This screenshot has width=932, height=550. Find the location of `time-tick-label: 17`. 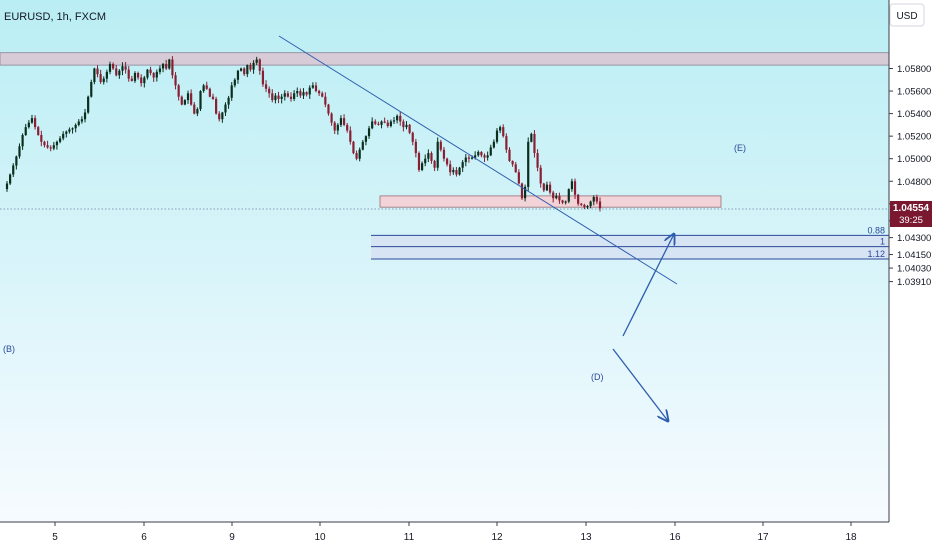

time-tick-label: 17 is located at coordinates (763, 537).